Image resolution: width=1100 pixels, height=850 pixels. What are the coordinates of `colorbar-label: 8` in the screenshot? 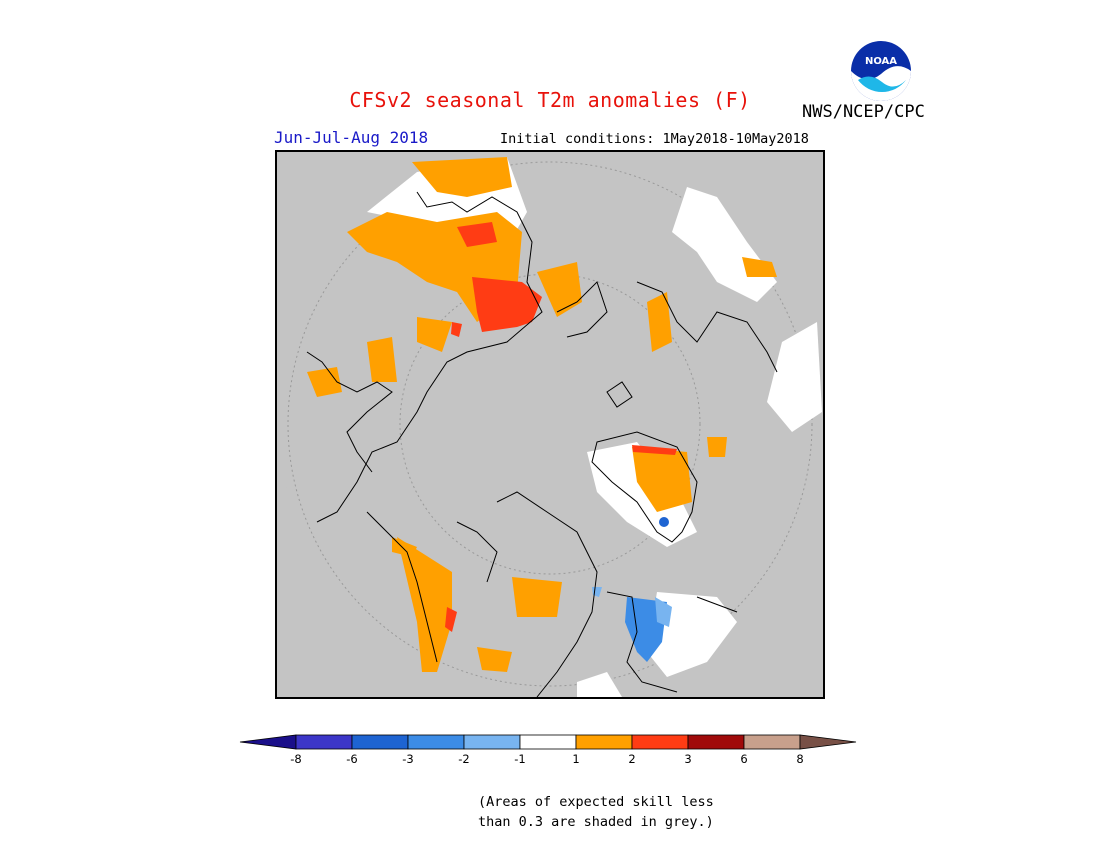 It's located at (800, 759).